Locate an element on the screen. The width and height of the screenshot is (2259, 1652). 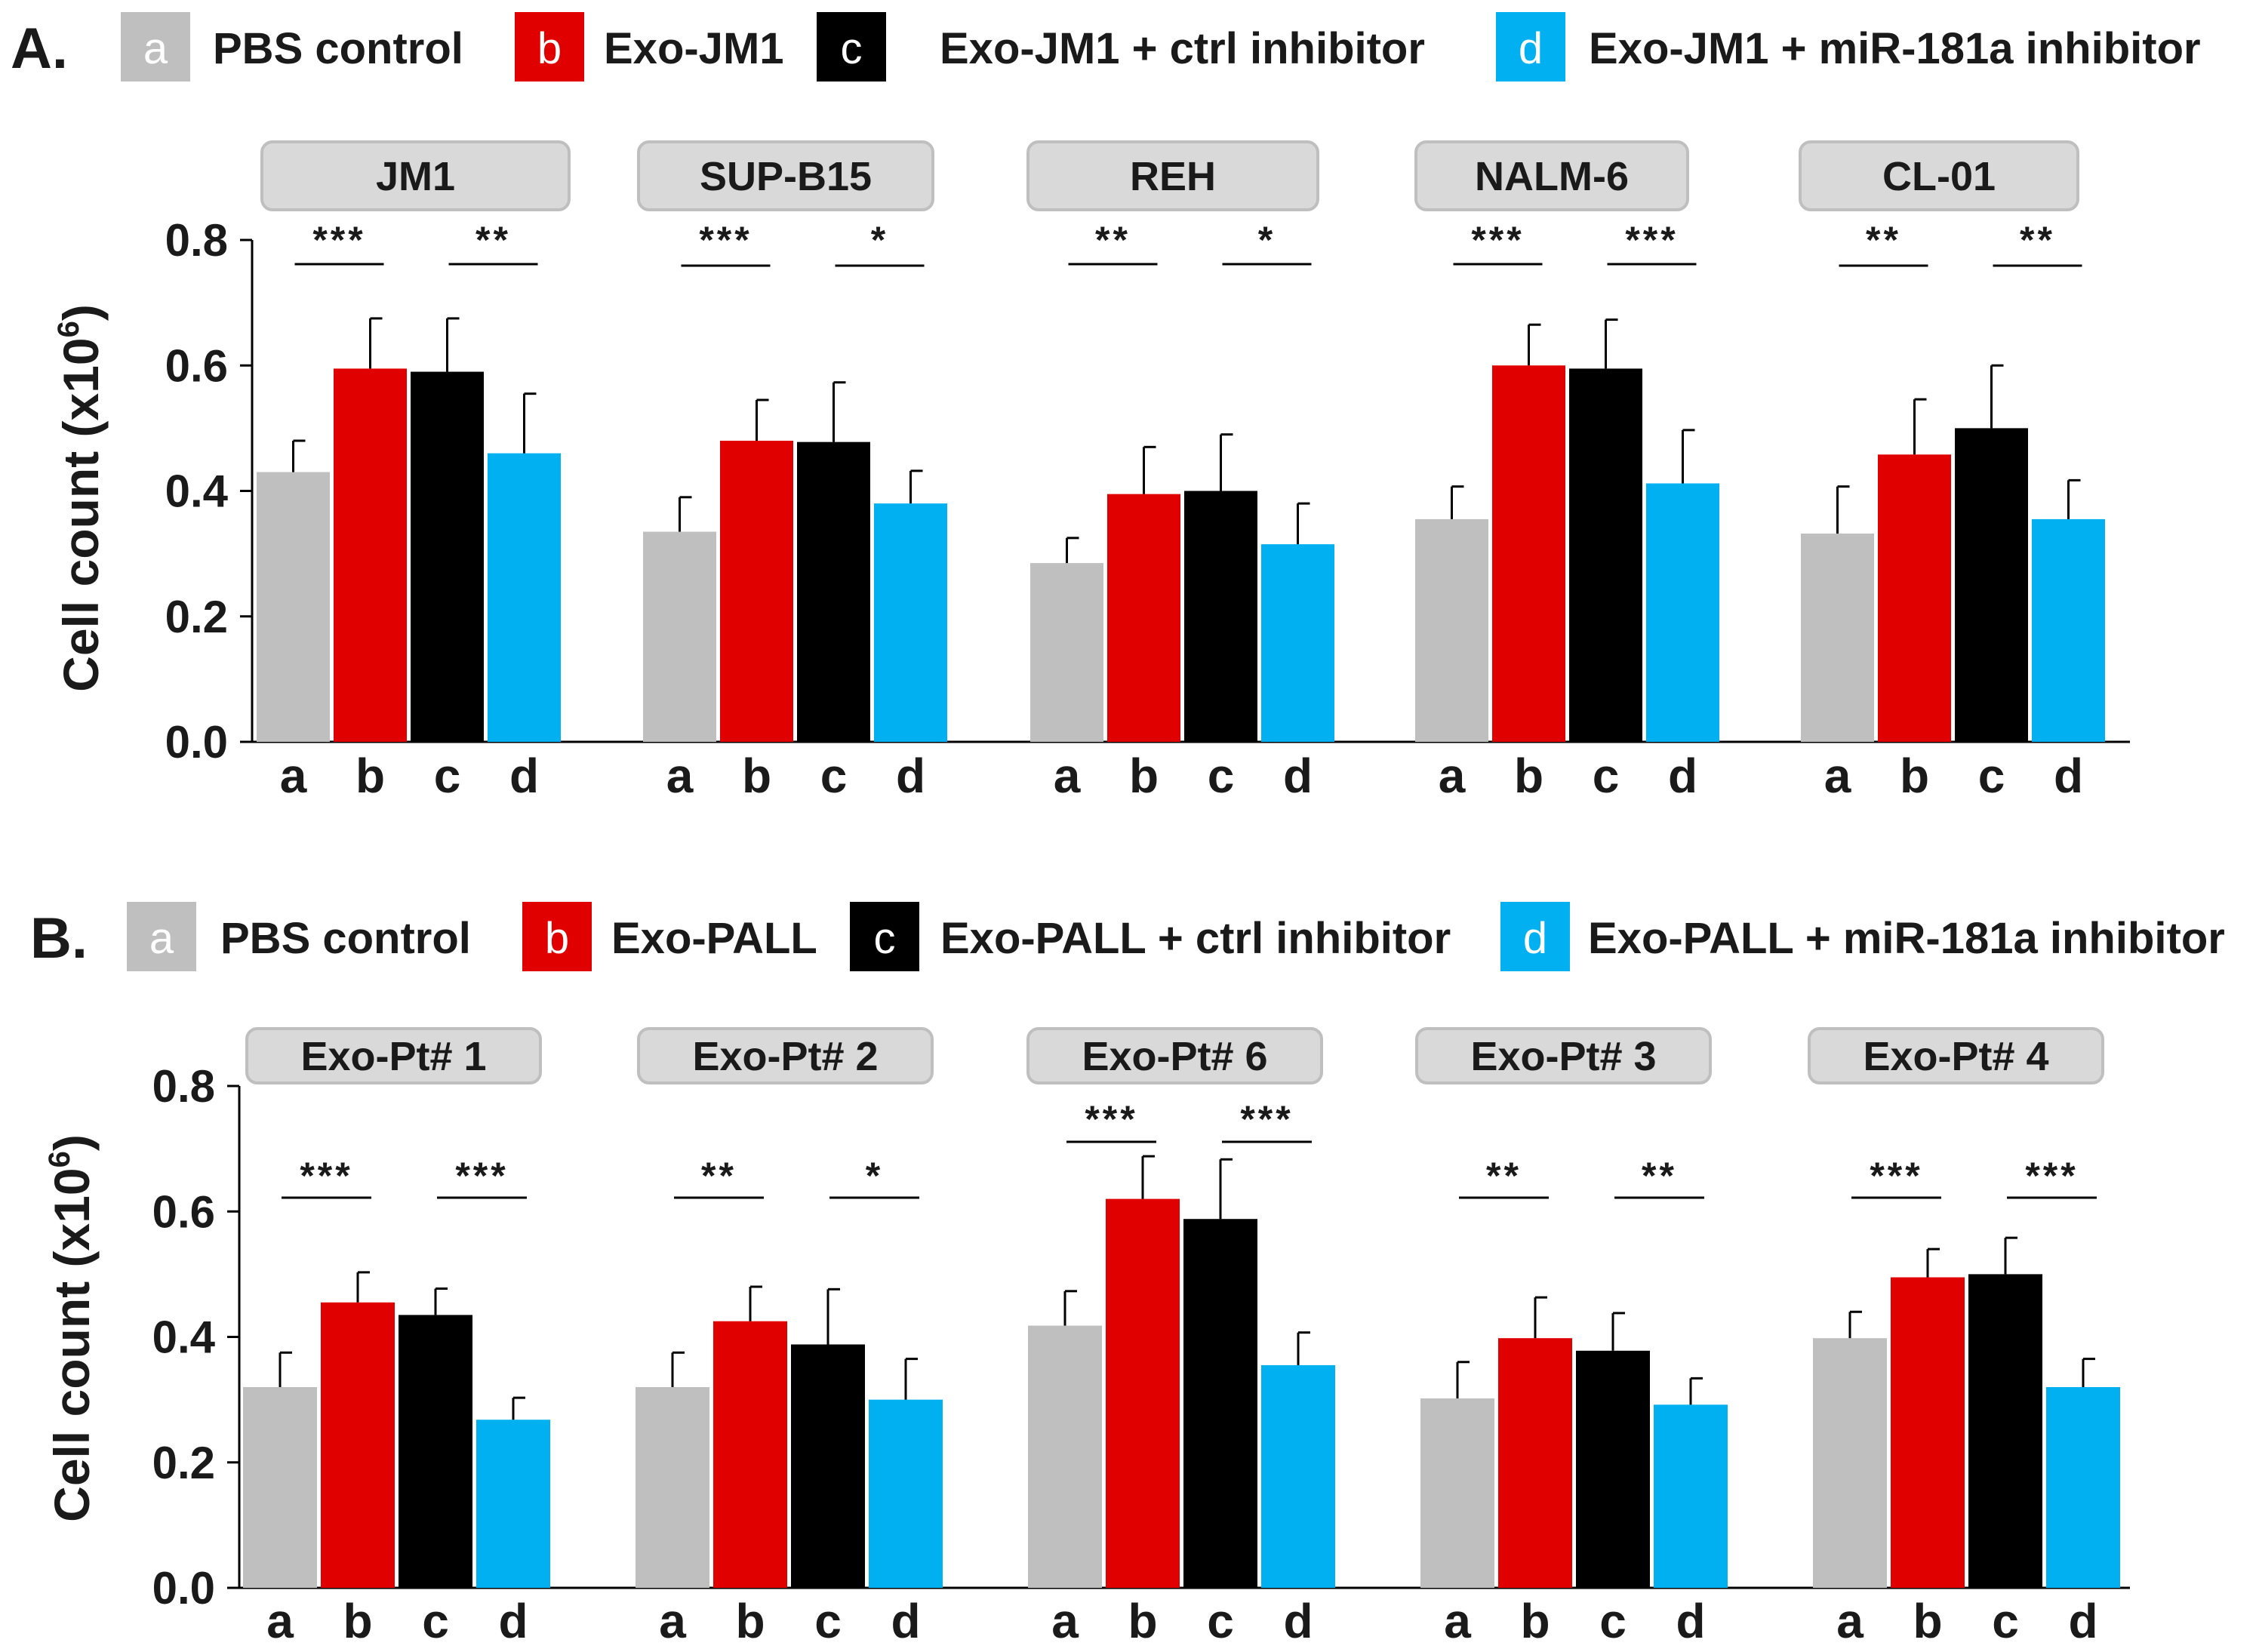
legend-code: d is located at coordinates (1535, 938).